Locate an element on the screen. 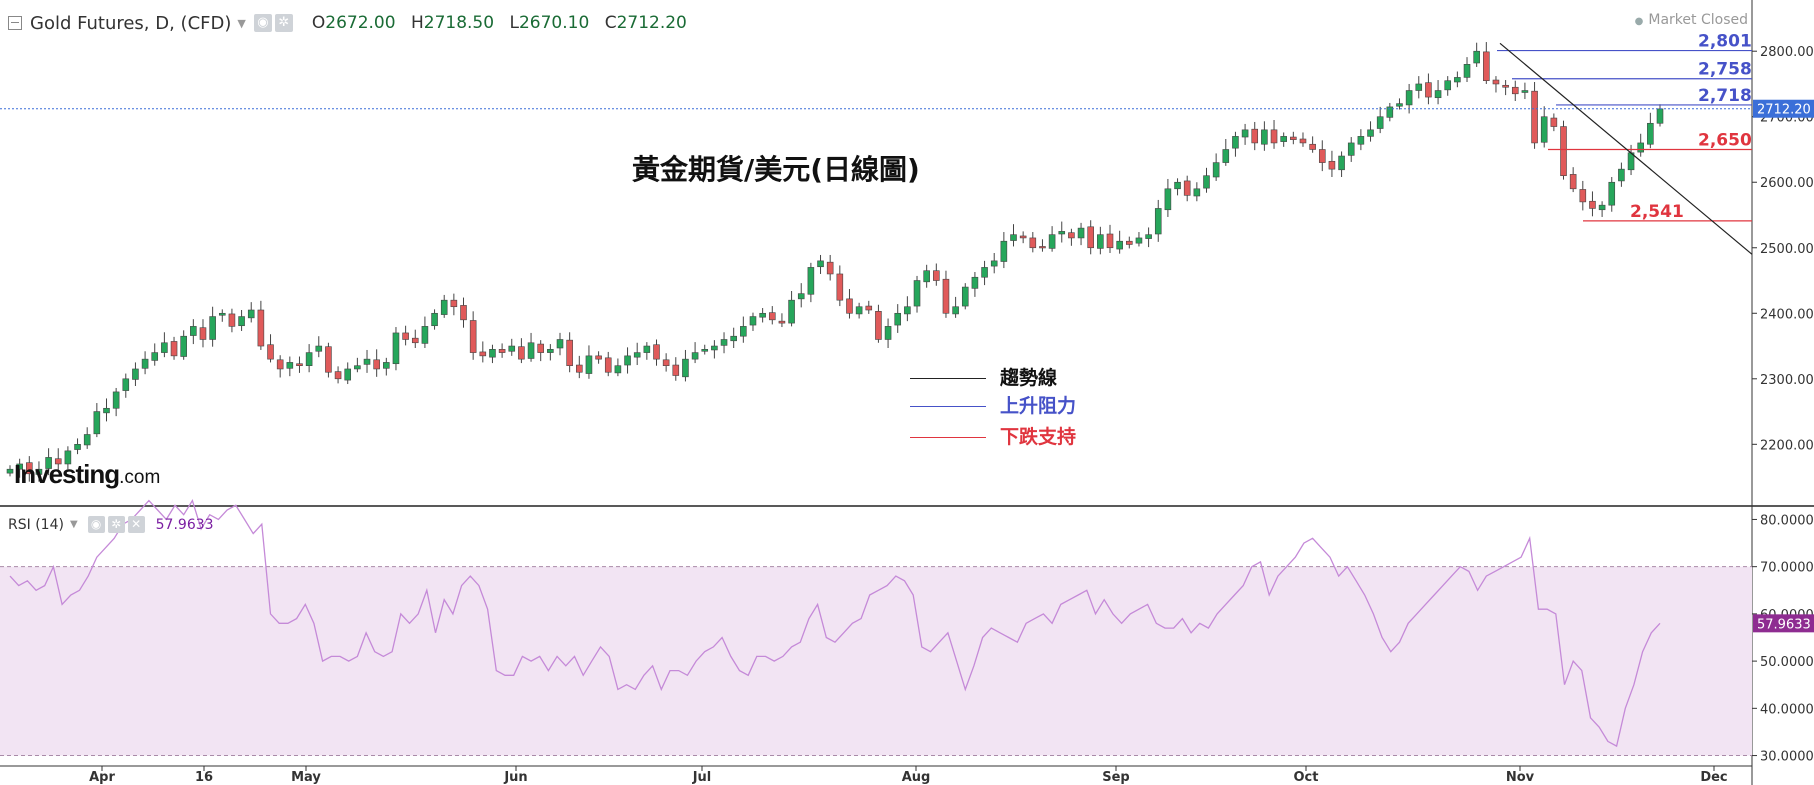 The height and width of the screenshot is (785, 1814). level-label: 2,650 is located at coordinates (1725, 140).